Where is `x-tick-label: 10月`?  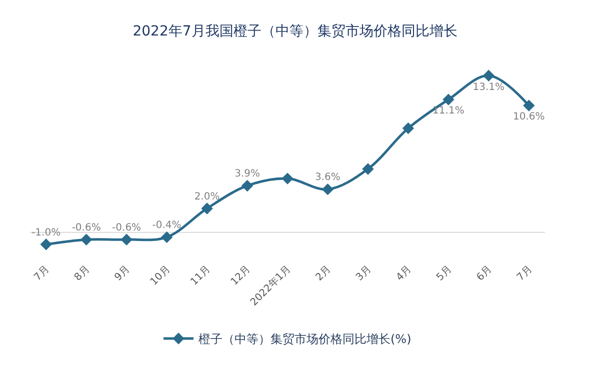 x-tick-label: 10月 is located at coordinates (160, 276).